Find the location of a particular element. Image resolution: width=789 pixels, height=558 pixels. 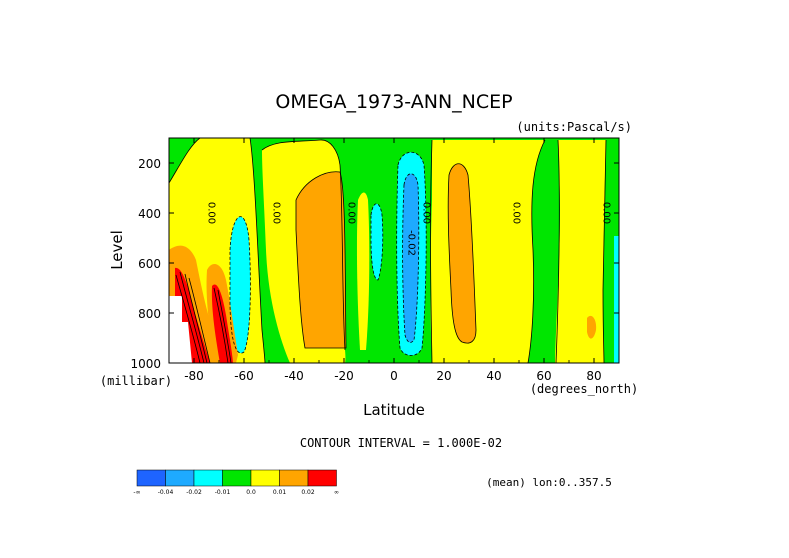

yellow-region-north is located at coordinates (487, 251).